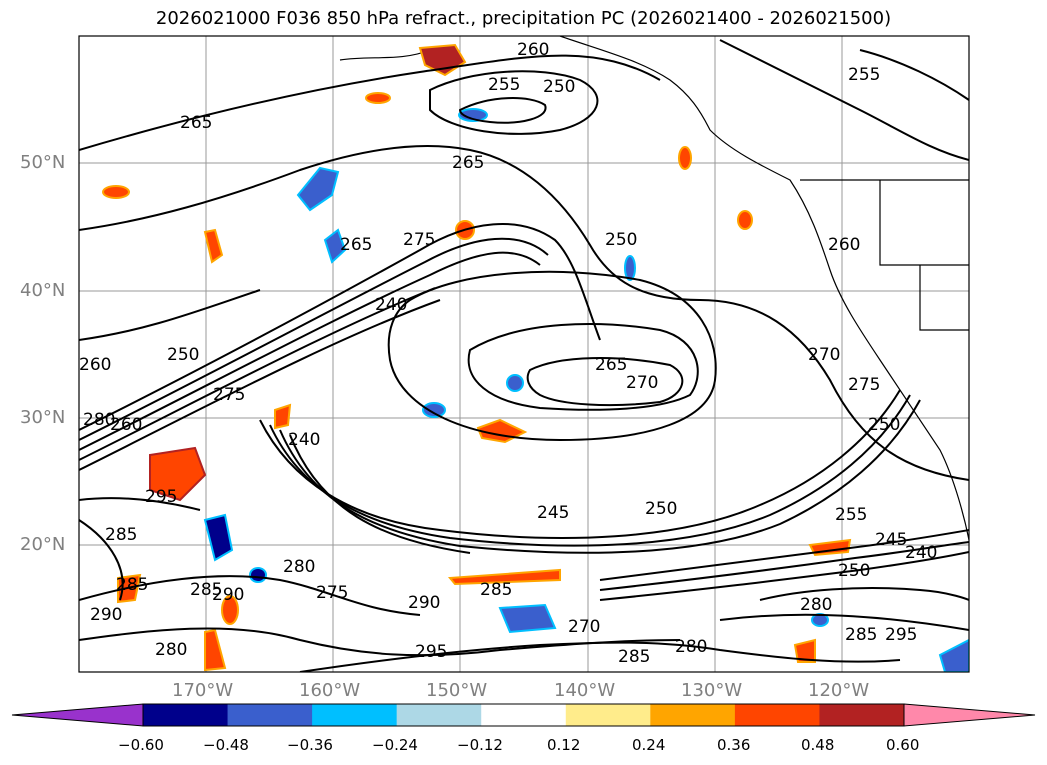  What do you see at coordinates (480, 745) in the screenshot?
I see `colorbar-tick-label: −0.12` at bounding box center [480, 745].